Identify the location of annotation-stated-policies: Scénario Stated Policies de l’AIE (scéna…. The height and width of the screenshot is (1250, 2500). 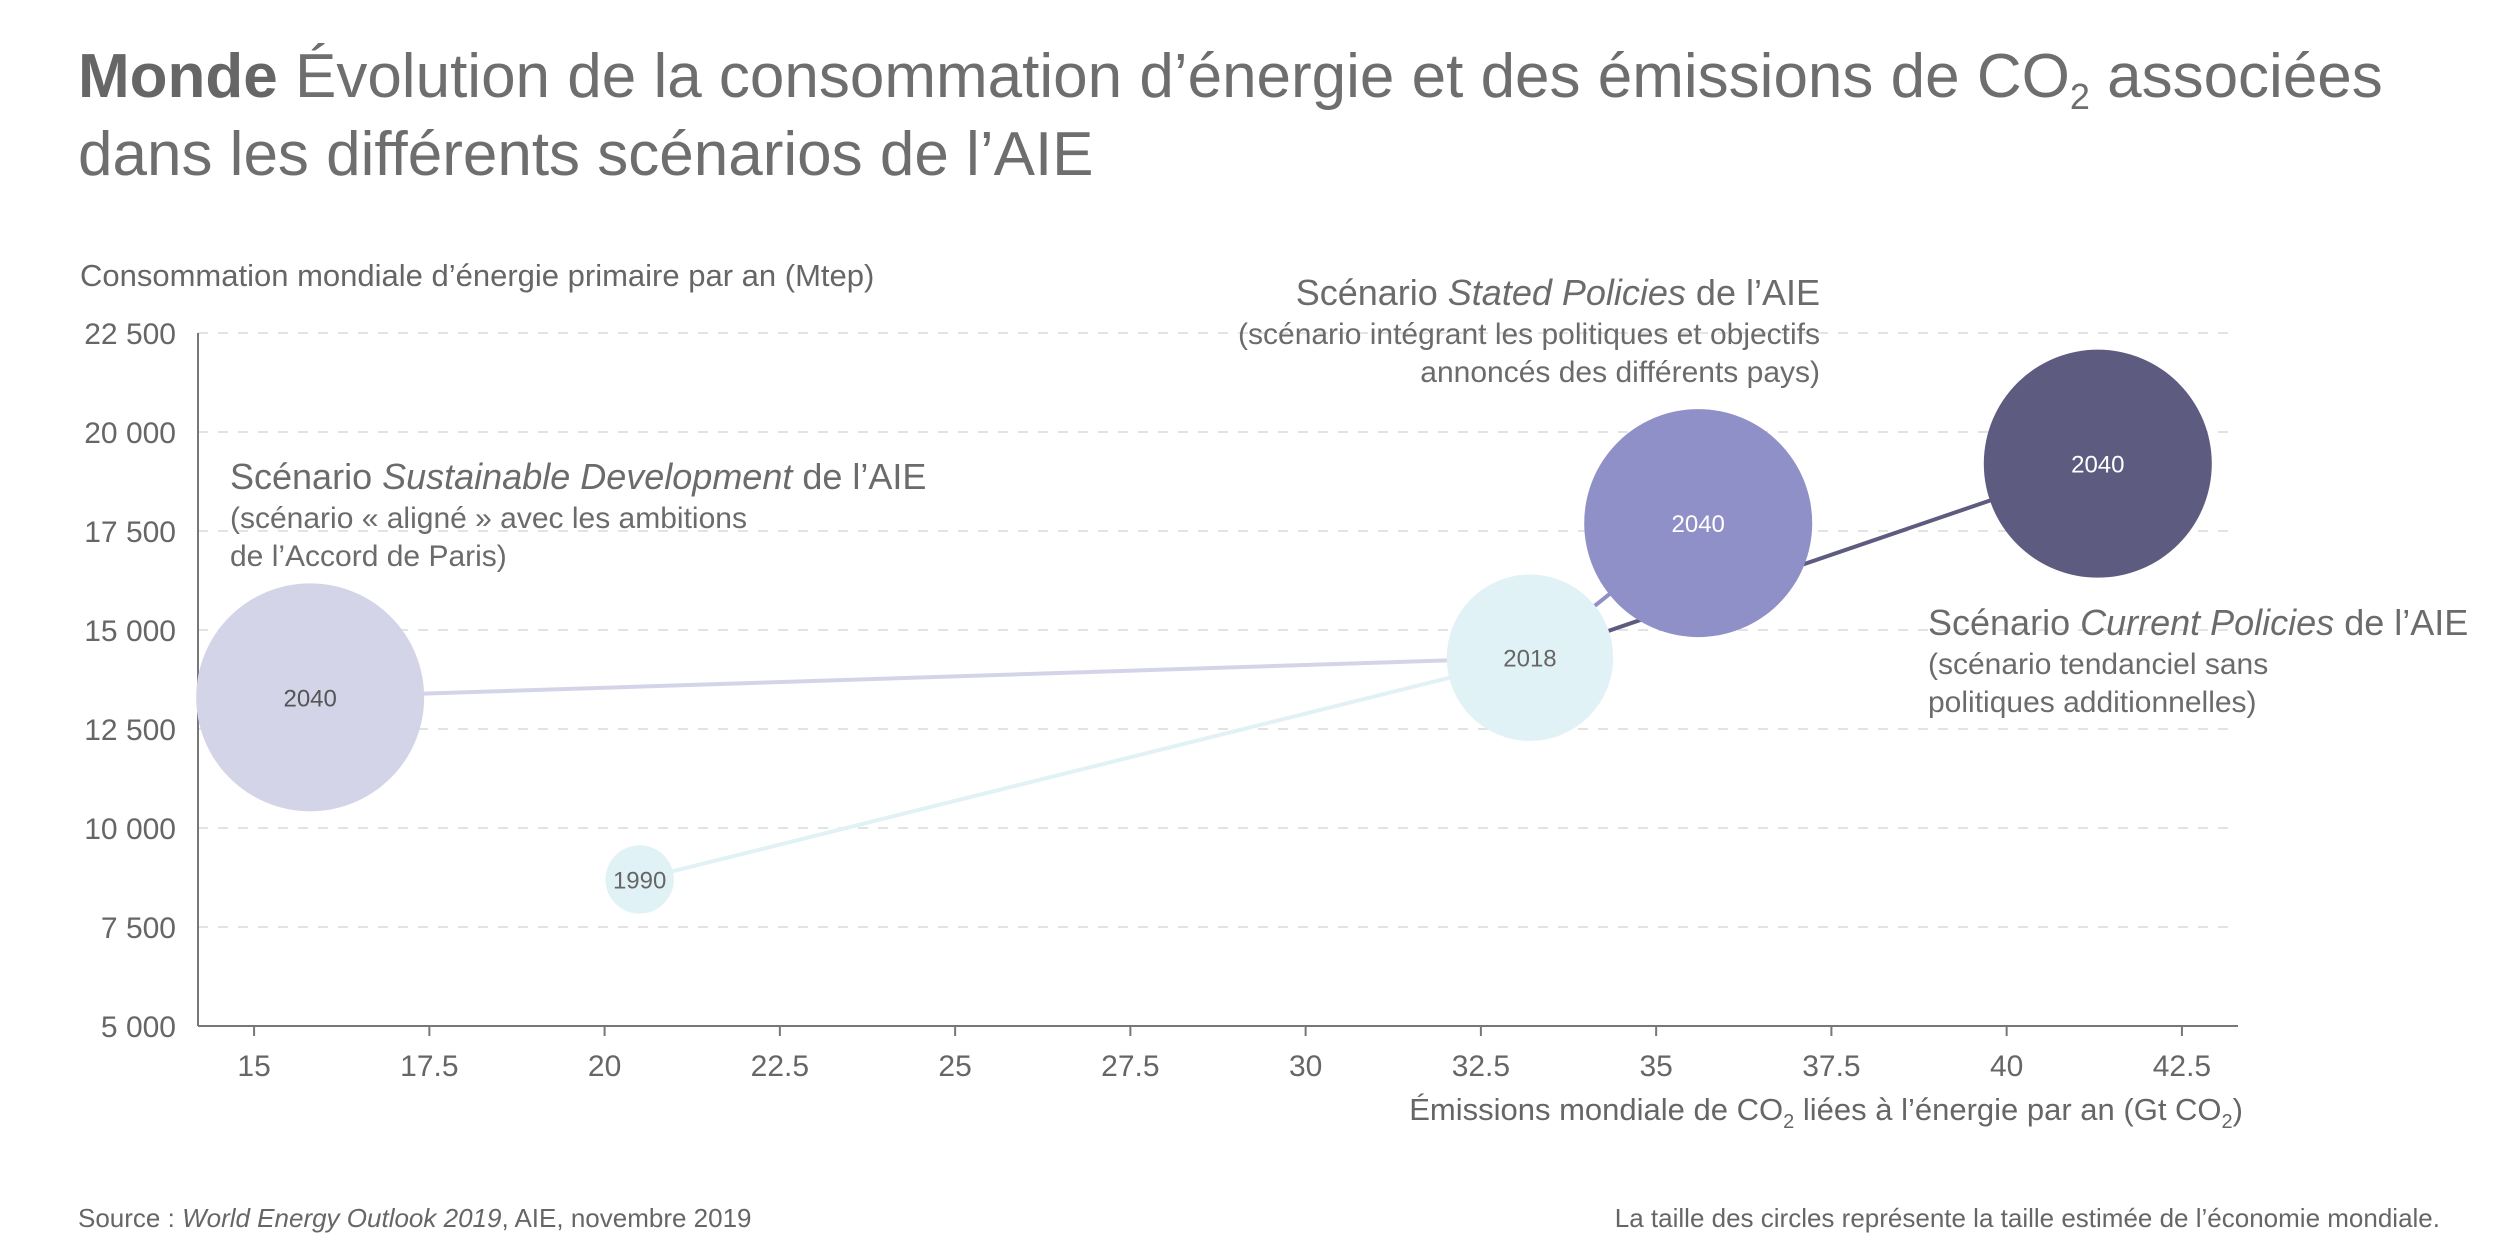
(1440, 331).